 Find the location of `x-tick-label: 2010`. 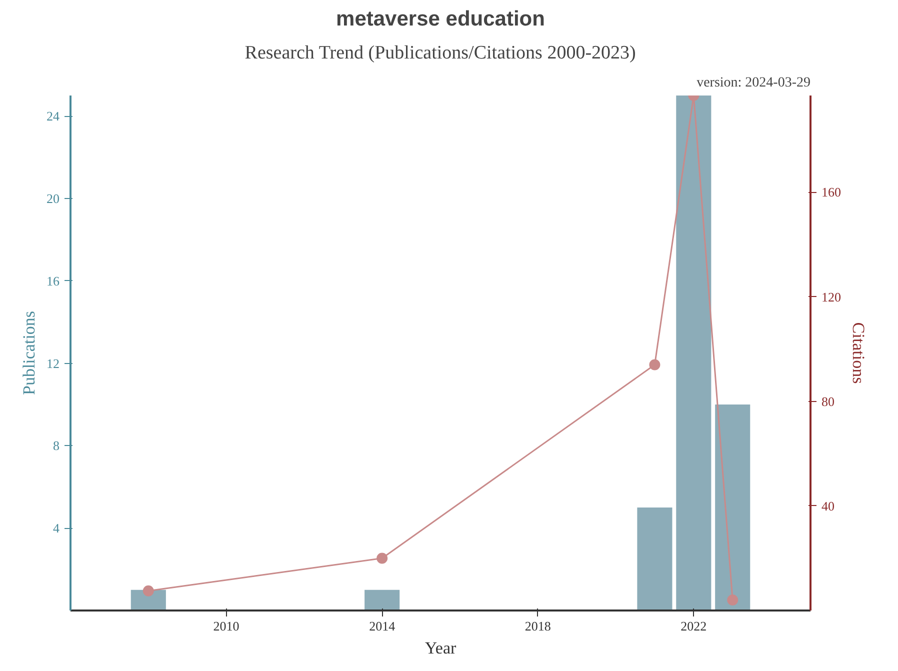

x-tick-label: 2010 is located at coordinates (226, 626).